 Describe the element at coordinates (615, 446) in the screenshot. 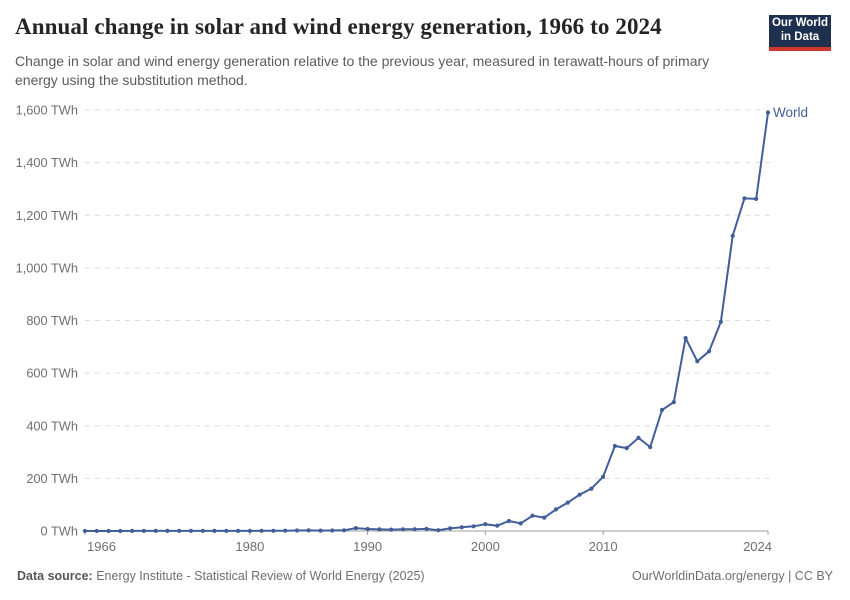

I see `data-point-2011` at that location.